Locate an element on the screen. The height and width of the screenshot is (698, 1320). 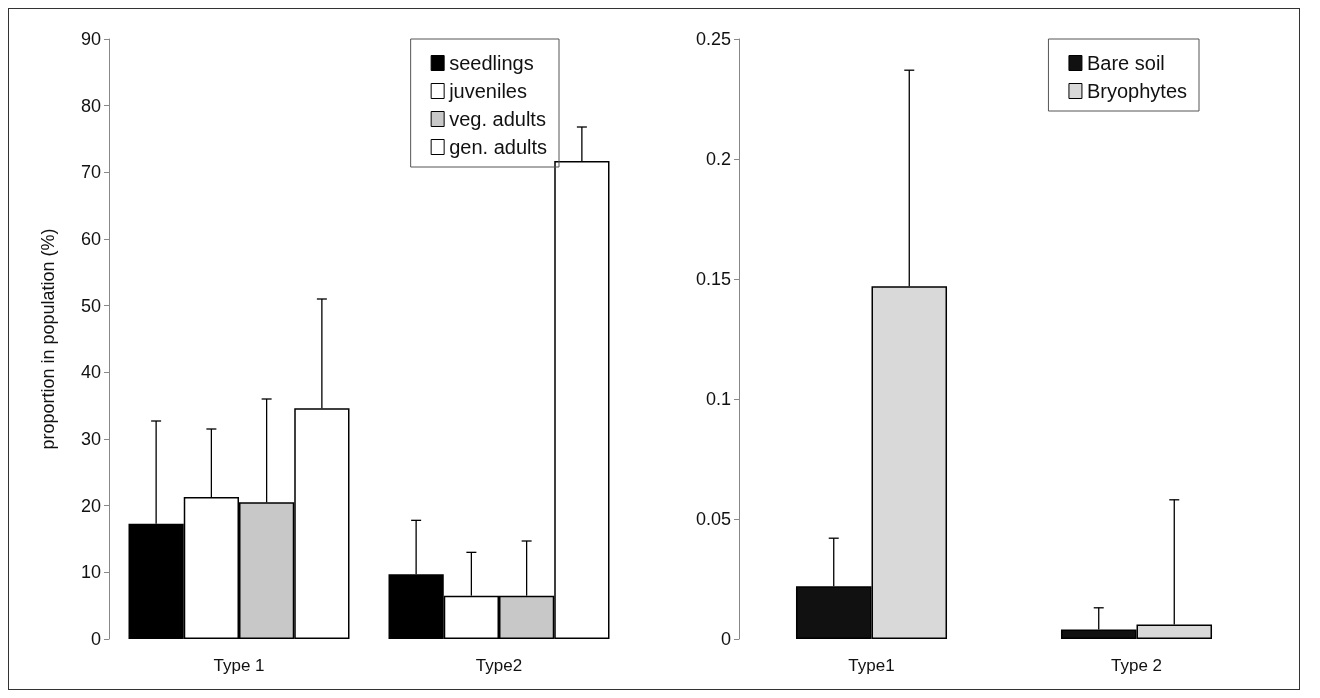
legend-label: veg. adults is located at coordinates (497, 119).